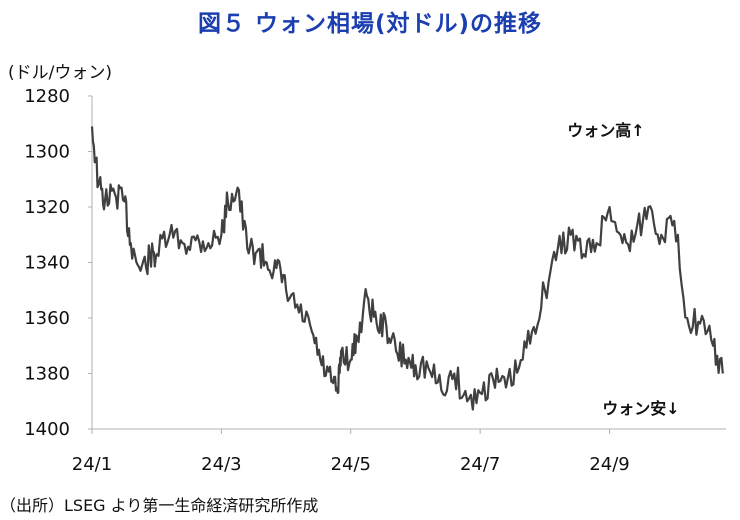 Image resolution: width=740 pixels, height=520 pixels. What do you see at coordinates (605, 130) in the screenshot?
I see `annotation-won-strong: ウォン高↑` at bounding box center [605, 130].